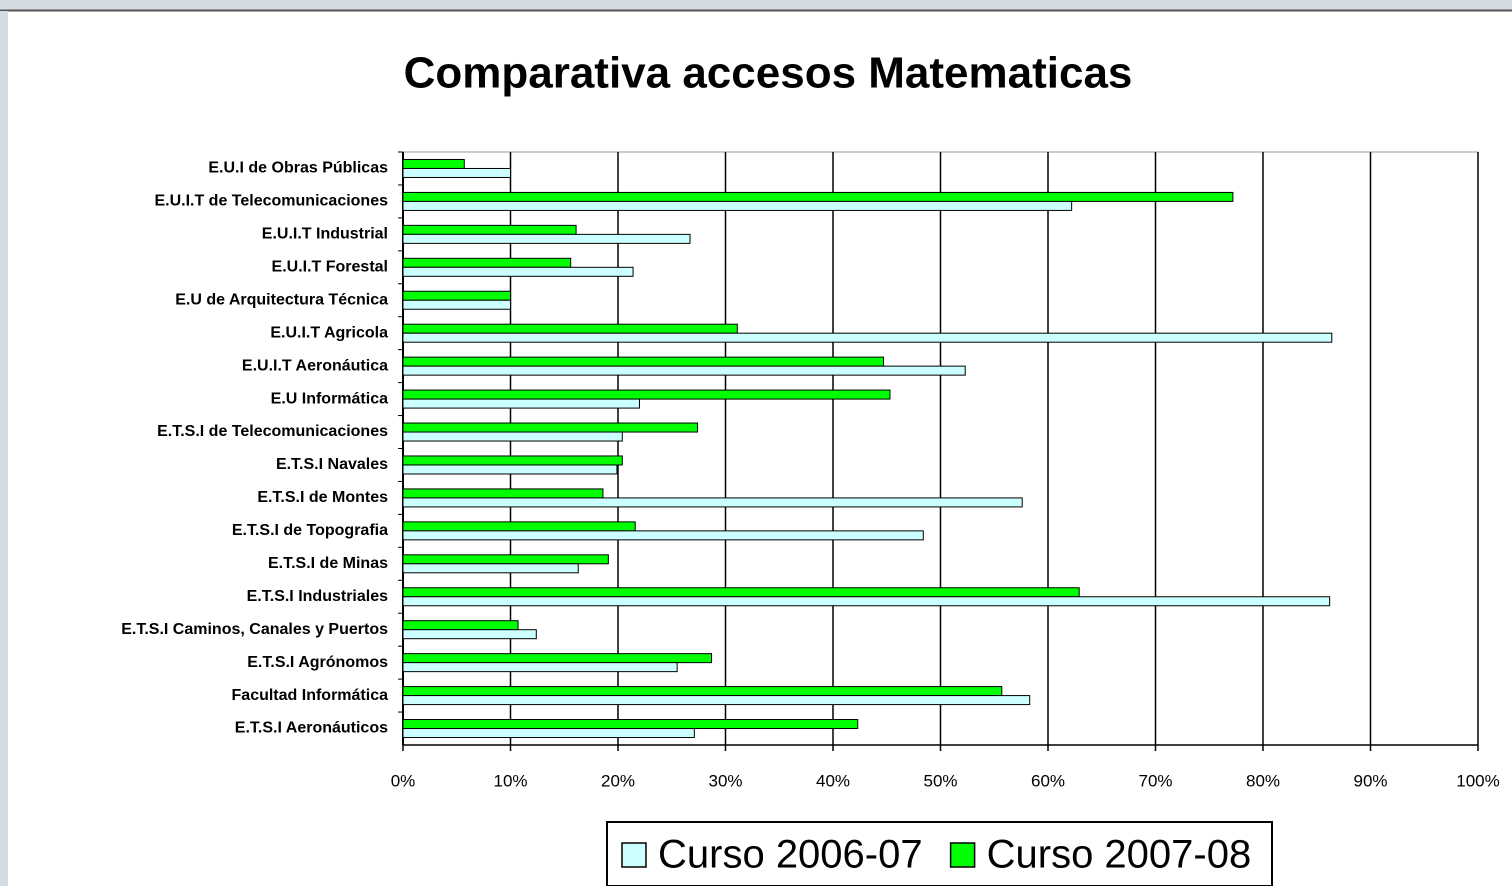 The height and width of the screenshot is (886, 1512). Describe the element at coordinates (330, 267) in the screenshot. I see `y-tick-label: E.U.I.T Forestal` at that location.